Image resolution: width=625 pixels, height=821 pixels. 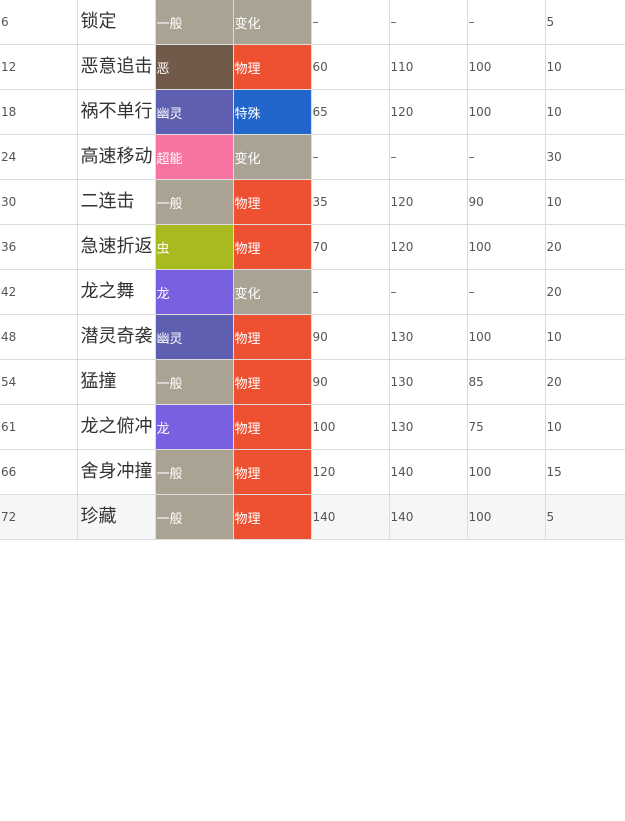 I want to click on power-cell: 100, so click(x=350, y=427).